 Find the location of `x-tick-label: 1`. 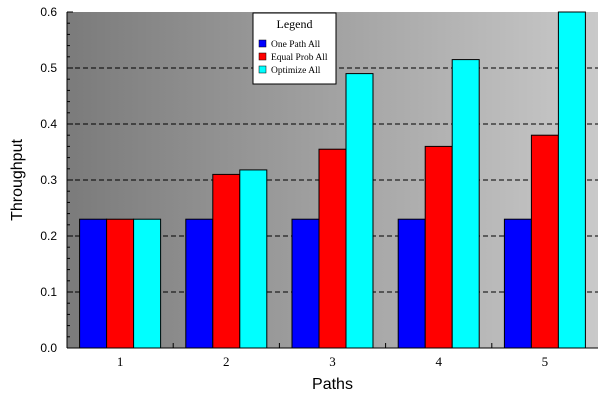

x-tick-label: 1 is located at coordinates (120, 361).